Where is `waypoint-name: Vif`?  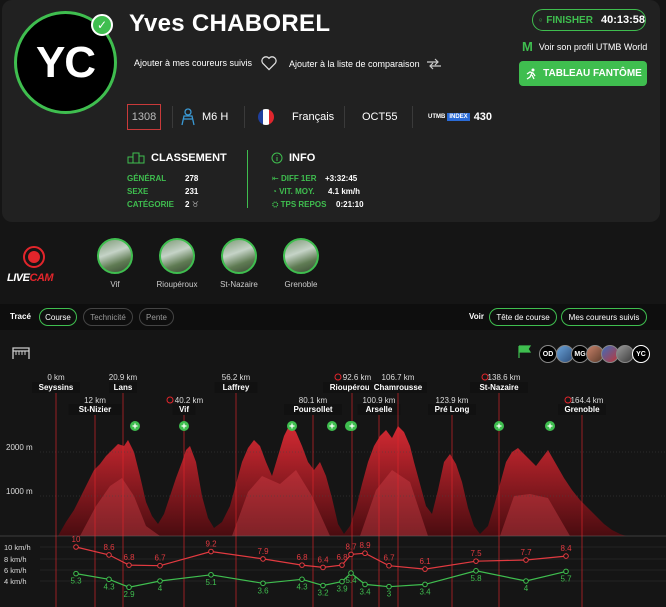 waypoint-name: Vif is located at coordinates (184, 409).